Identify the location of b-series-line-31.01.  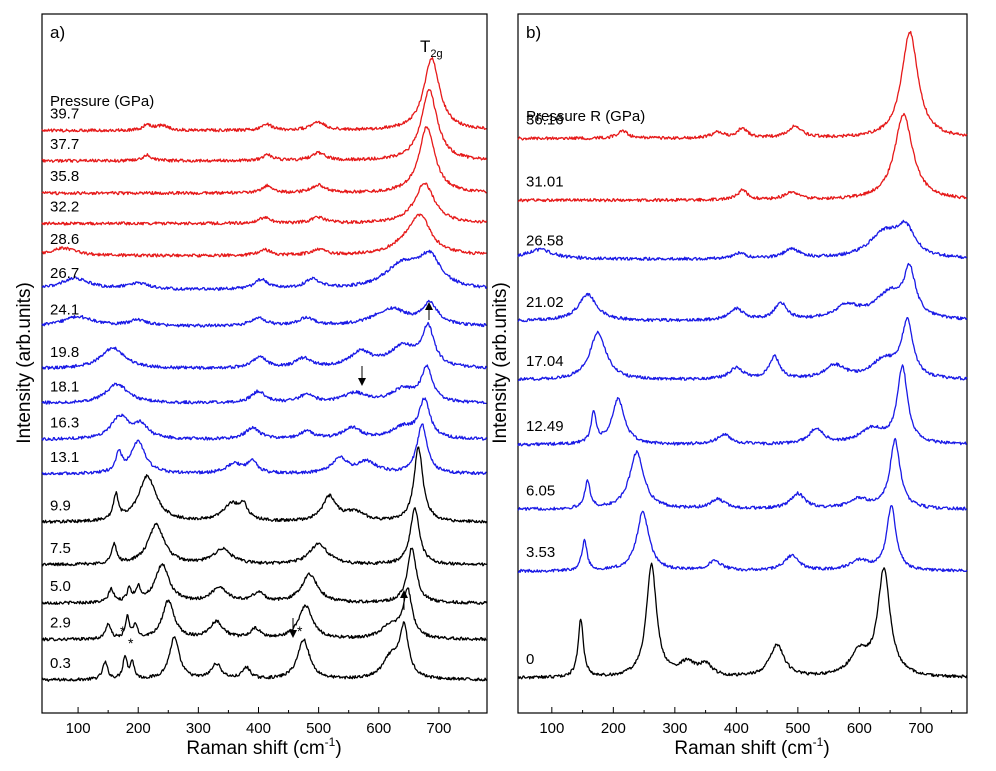
(742, 157).